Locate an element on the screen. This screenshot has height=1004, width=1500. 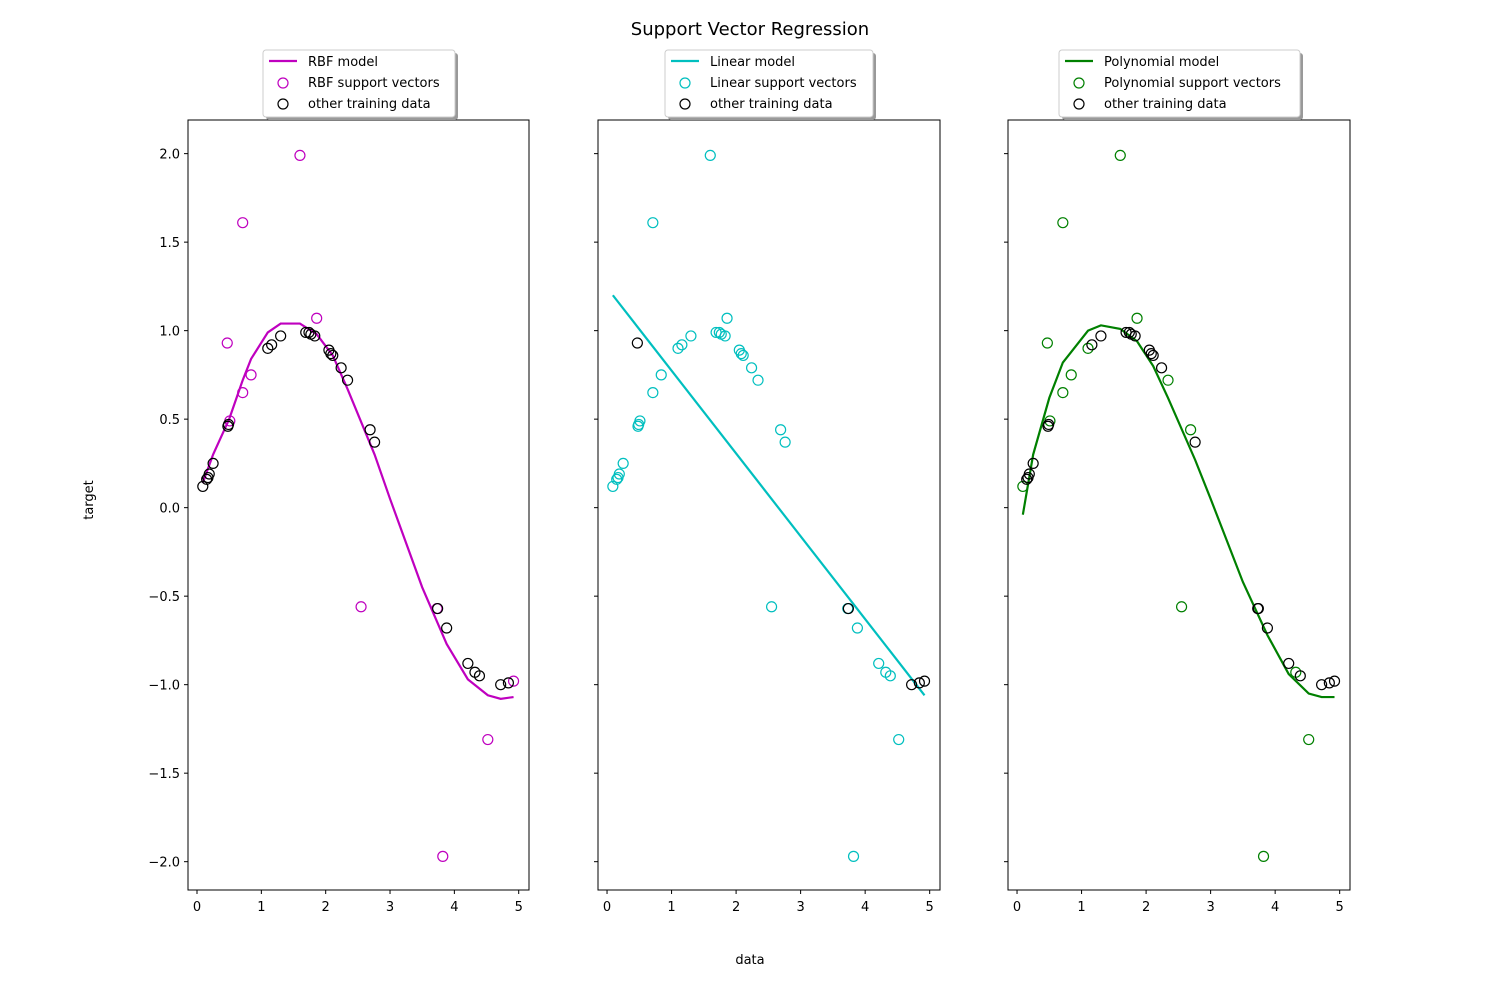
y-axis-label: target is located at coordinates (89, 500).